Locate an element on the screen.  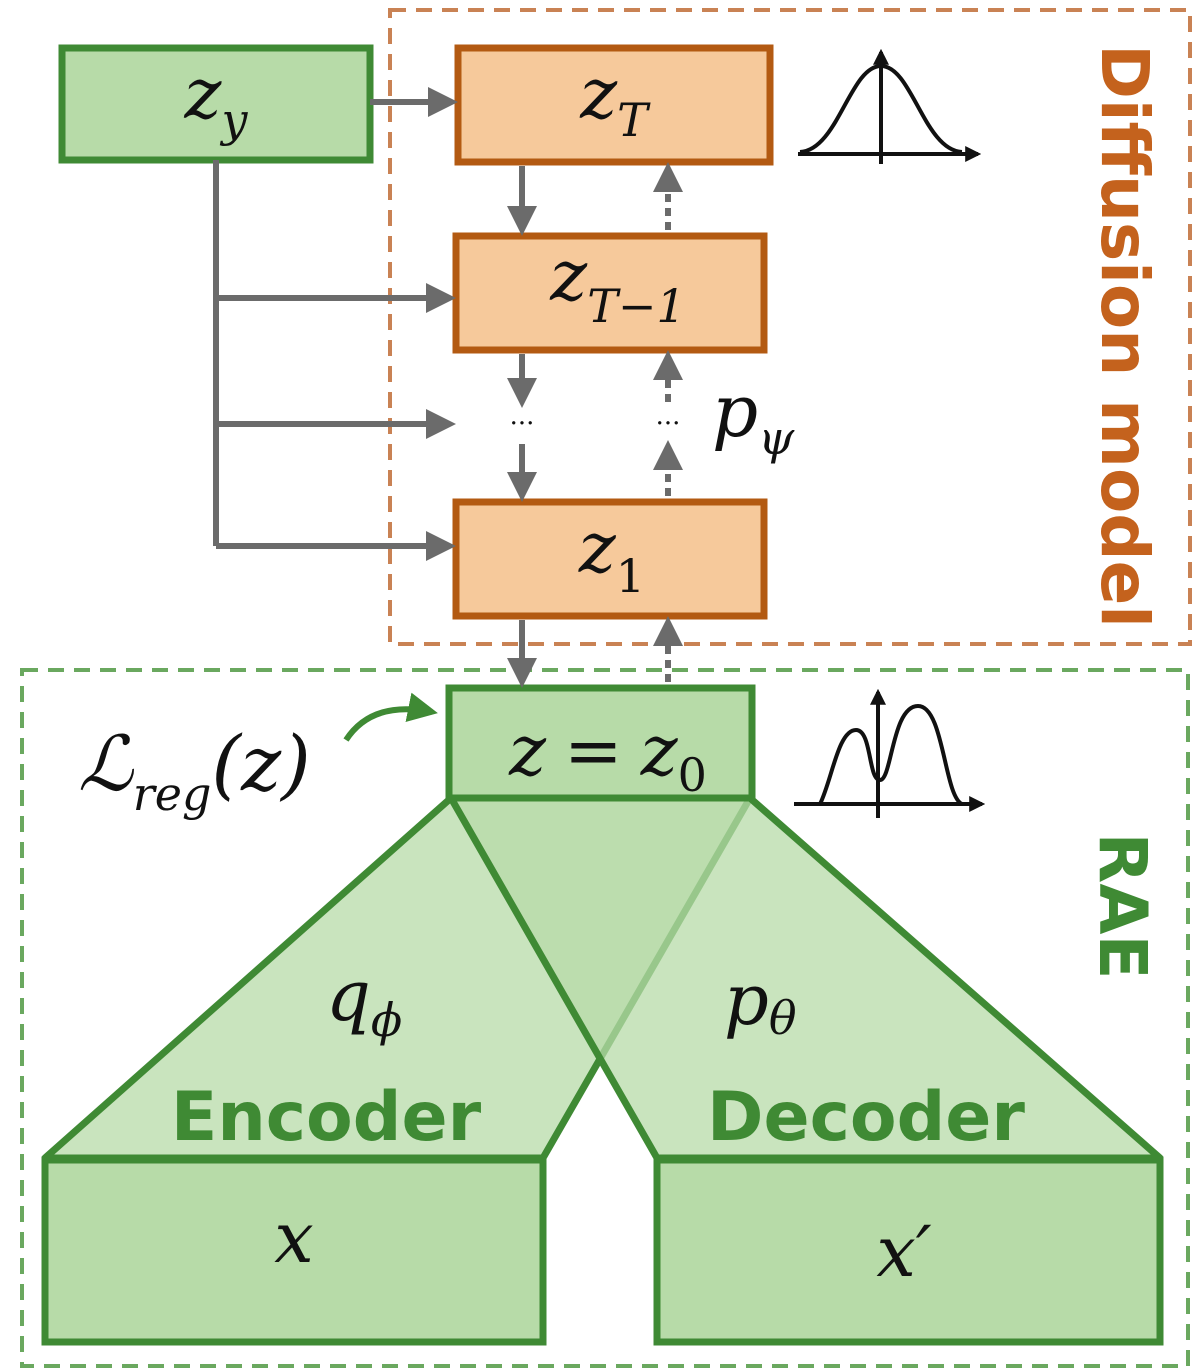
decoder-label: Decoder is located at coordinates (866, 1117).